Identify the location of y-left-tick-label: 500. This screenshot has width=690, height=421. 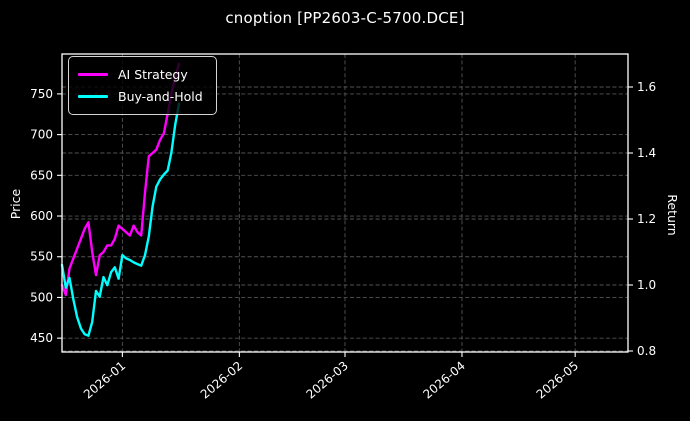
(41, 297).